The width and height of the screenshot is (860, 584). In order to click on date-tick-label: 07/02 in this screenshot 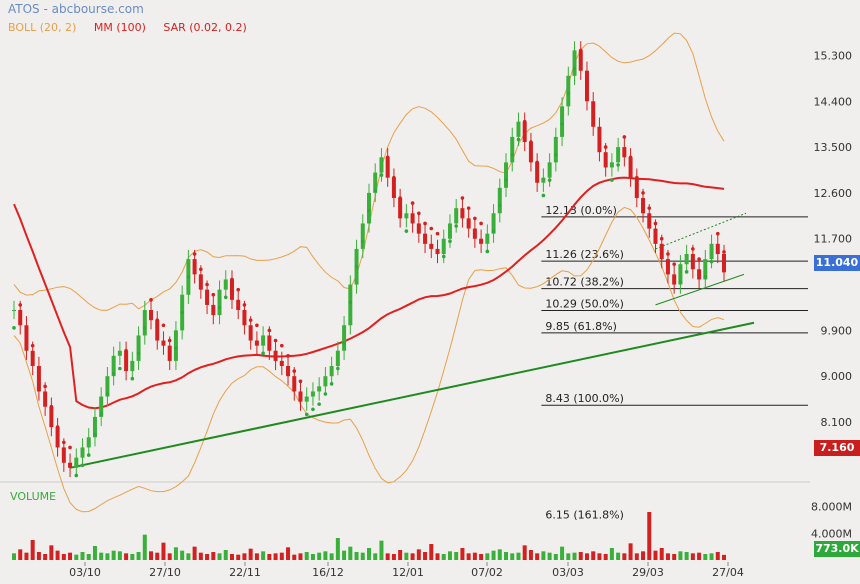, I will do `click(487, 572)`.